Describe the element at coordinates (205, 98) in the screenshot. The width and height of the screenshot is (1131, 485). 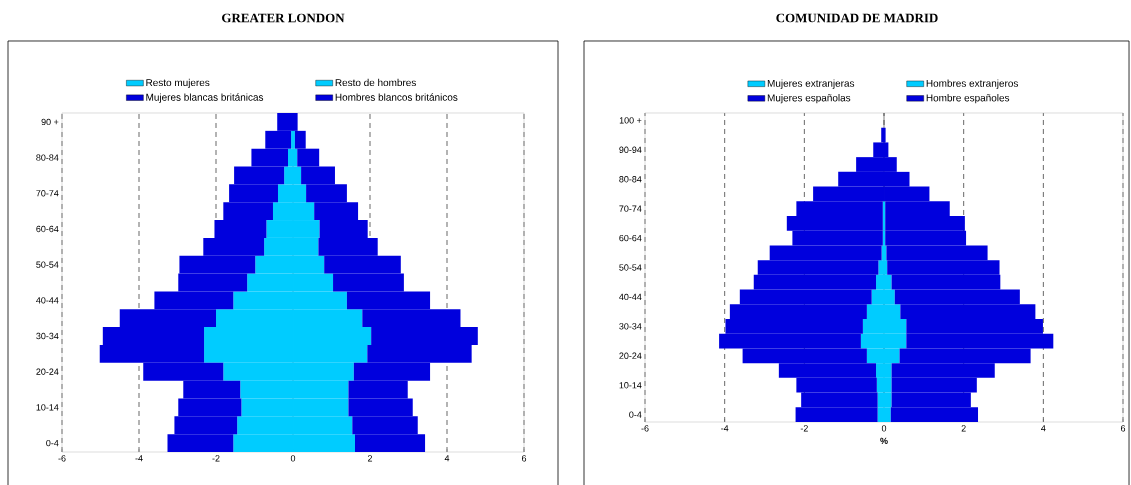
I see `legend-label: Mujeres blancas británicas` at that location.